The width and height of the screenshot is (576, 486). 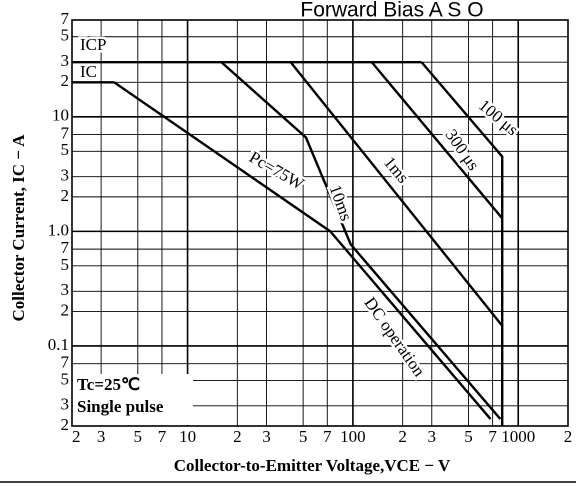 What do you see at coordinates (18, 228) in the screenshot?
I see `y-axis-label: Collector Current, IC − A` at bounding box center [18, 228].